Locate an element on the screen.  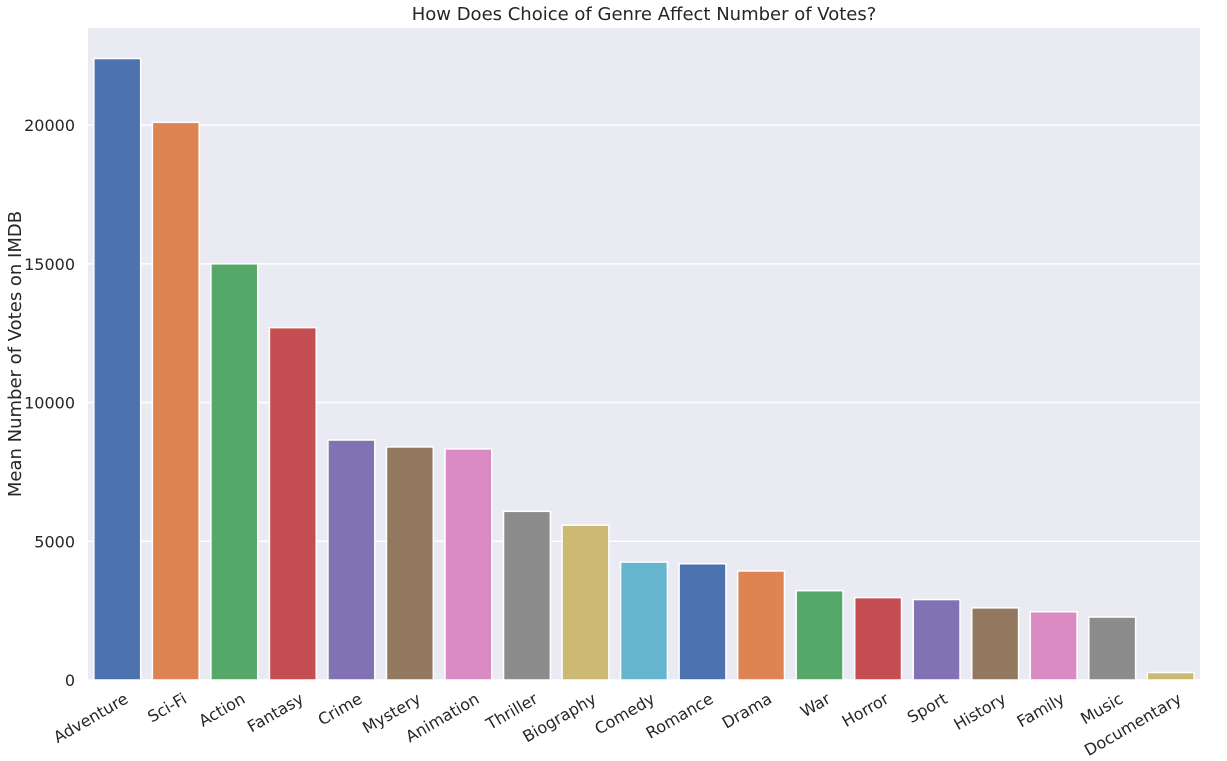
x-tick-label: Crime is located at coordinates (340, 709).